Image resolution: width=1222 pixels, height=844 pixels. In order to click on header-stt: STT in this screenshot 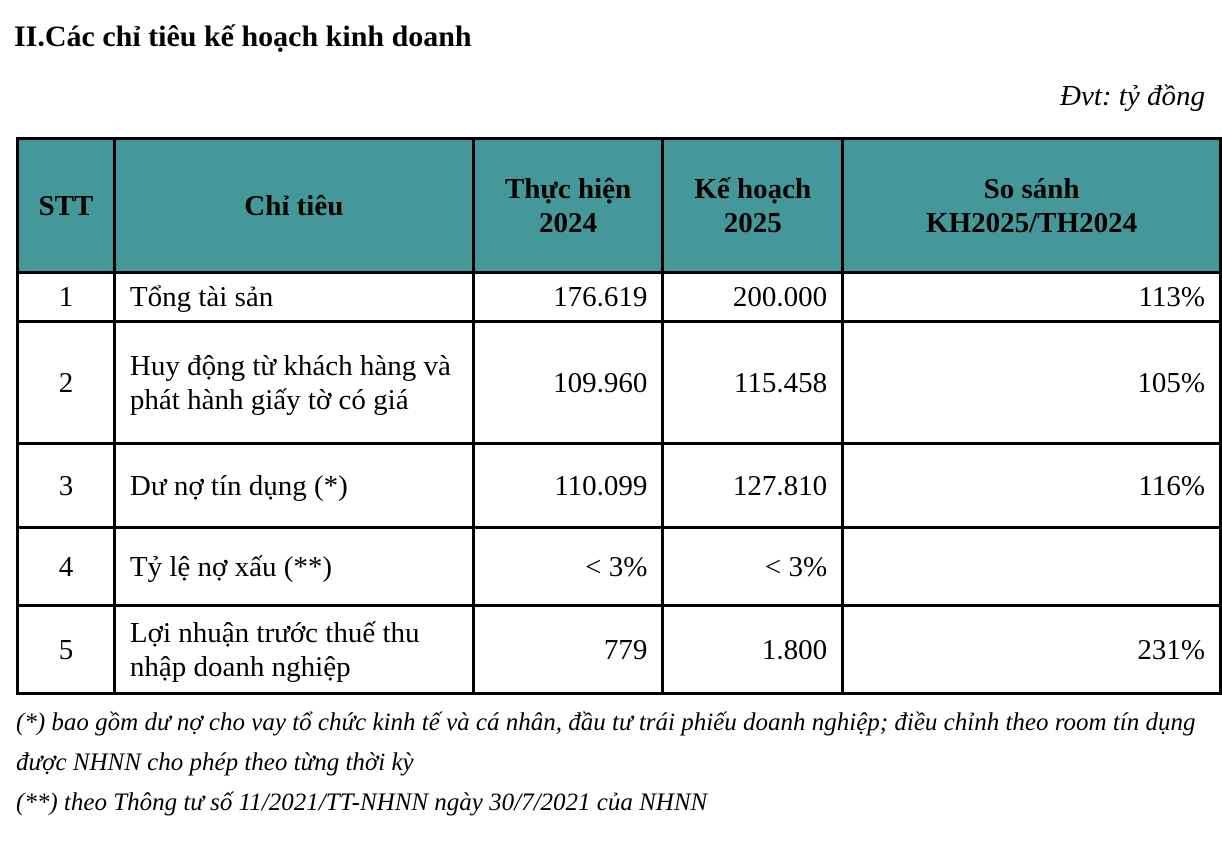, I will do `click(66, 205)`.